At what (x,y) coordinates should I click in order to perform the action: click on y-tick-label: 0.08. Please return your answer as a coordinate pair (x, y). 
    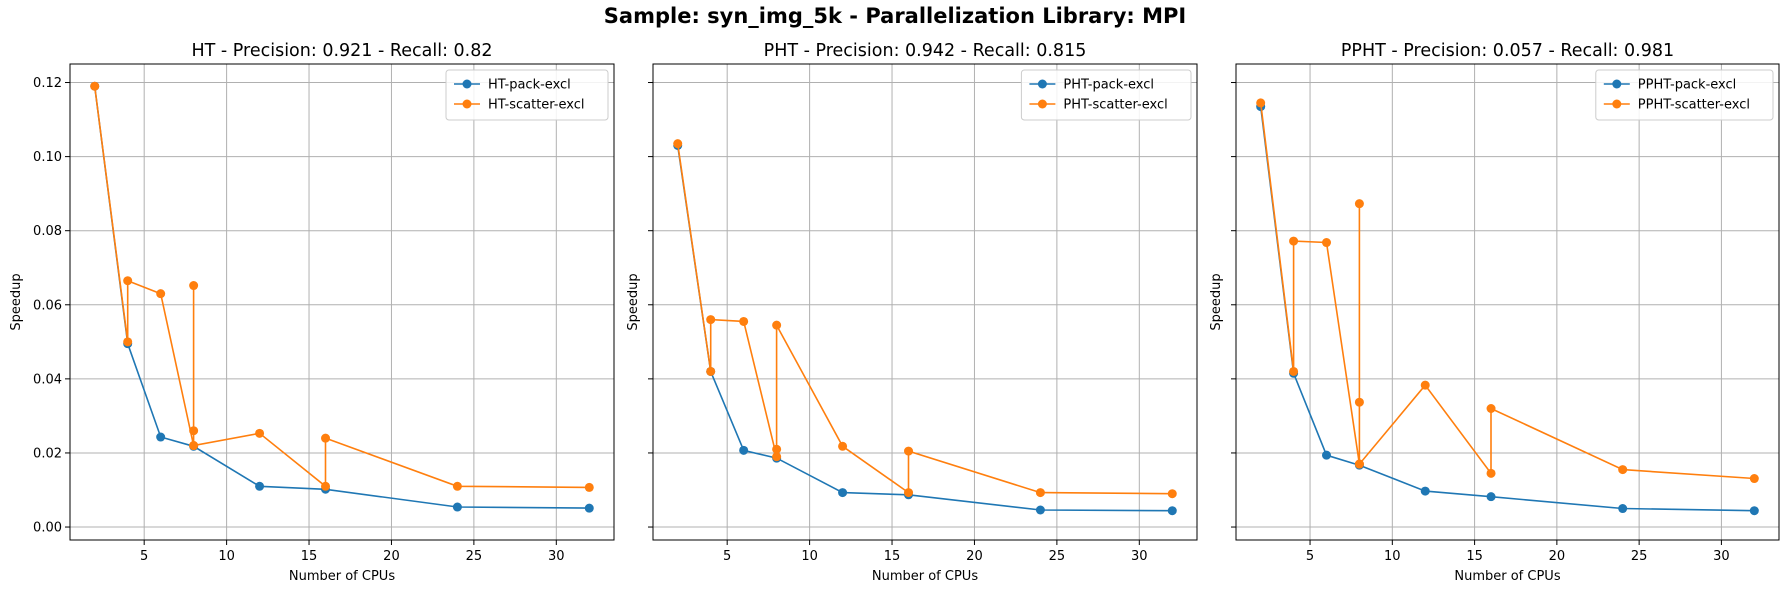
    Looking at the image, I should click on (47, 231).